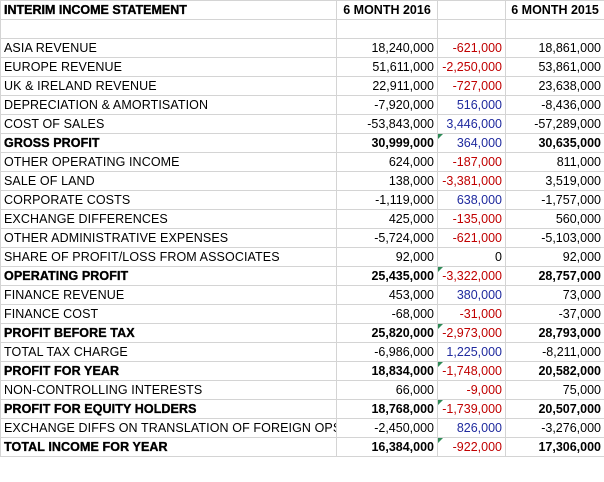 The width and height of the screenshot is (604, 482). What do you see at coordinates (554, 447) in the screenshot?
I see `value-2015-cell: 17,306,000` at bounding box center [554, 447].